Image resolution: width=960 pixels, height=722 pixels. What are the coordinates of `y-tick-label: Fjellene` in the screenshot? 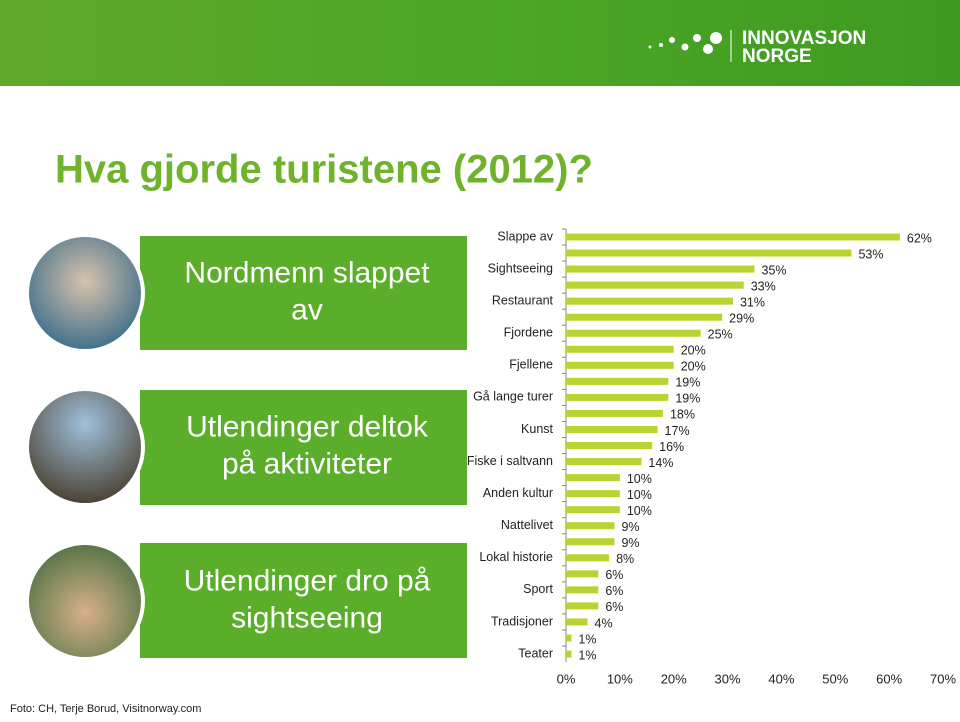 It's located at (531, 365).